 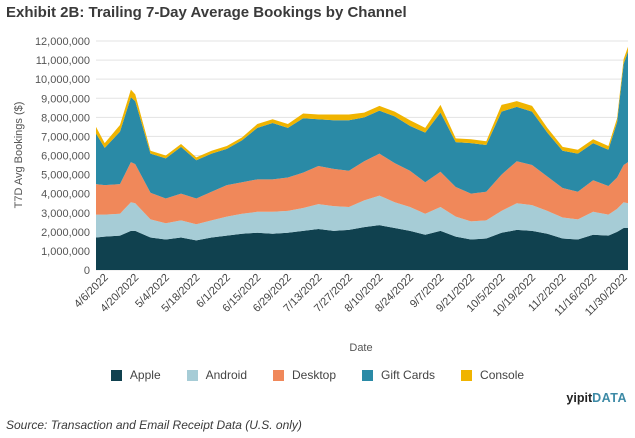 I want to click on legend-item-gift-cards: Gift Cards, so click(x=398, y=375).